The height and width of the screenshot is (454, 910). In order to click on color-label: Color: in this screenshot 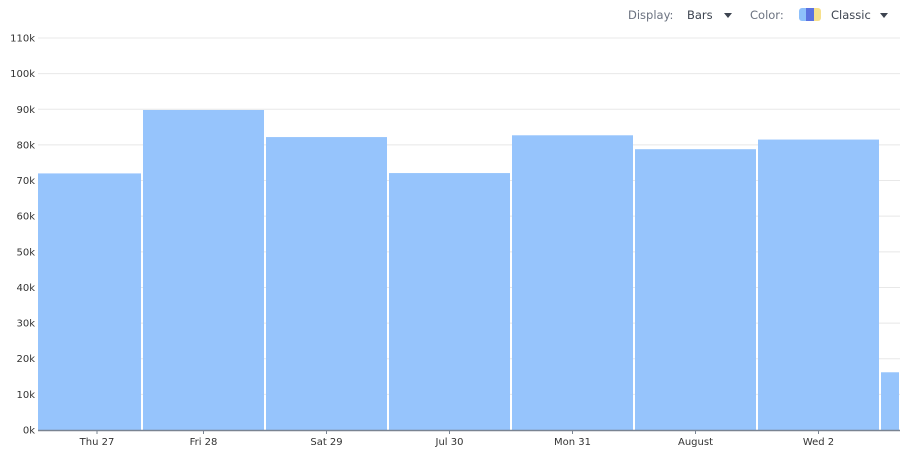, I will do `click(767, 15)`.